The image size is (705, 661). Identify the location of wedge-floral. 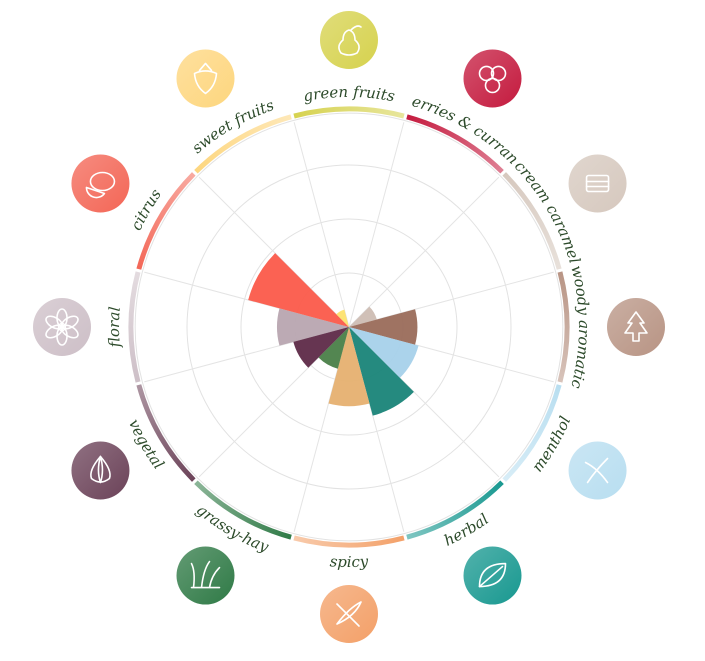
(313, 327).